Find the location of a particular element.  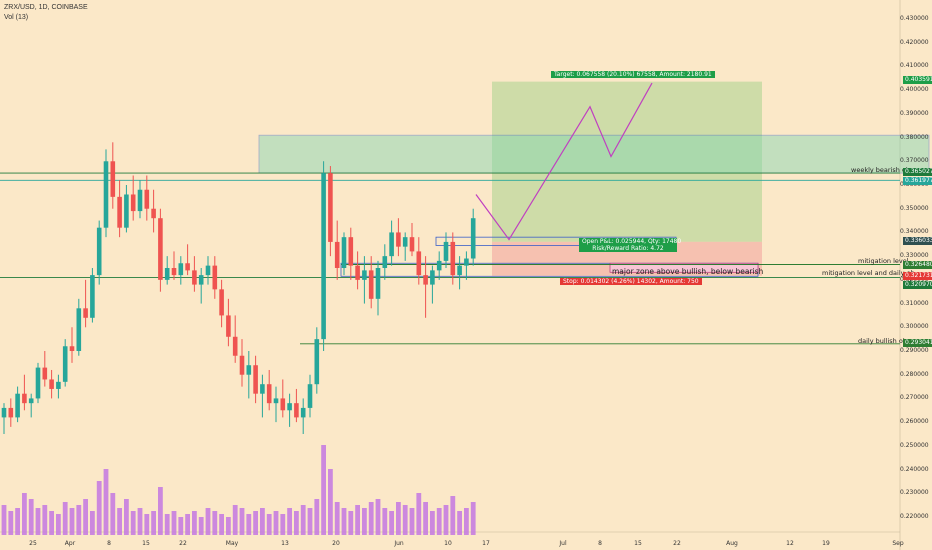

projection-path is located at coordinates (564, 161).